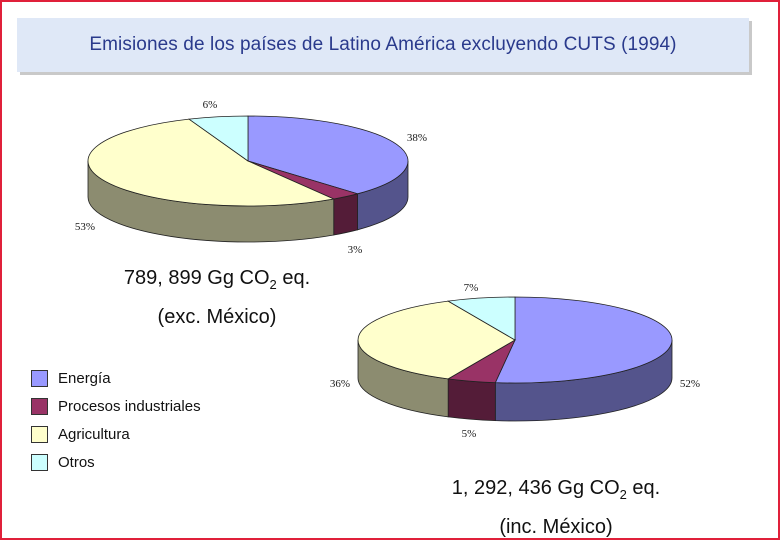  I want to click on pie-label-otros: 6%, so click(210, 105).